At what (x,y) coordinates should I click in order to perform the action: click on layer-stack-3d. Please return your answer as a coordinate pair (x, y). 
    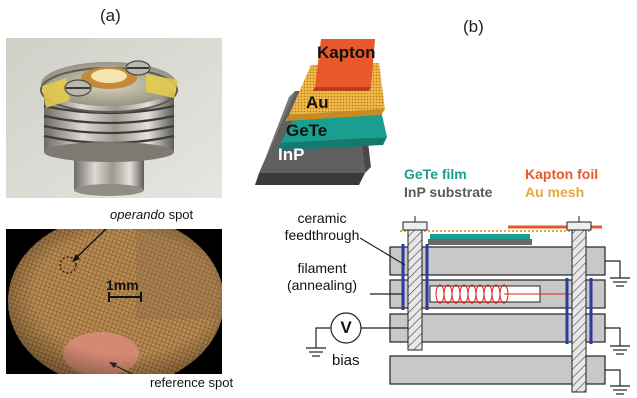
    Looking at the image, I should click on (321, 112).